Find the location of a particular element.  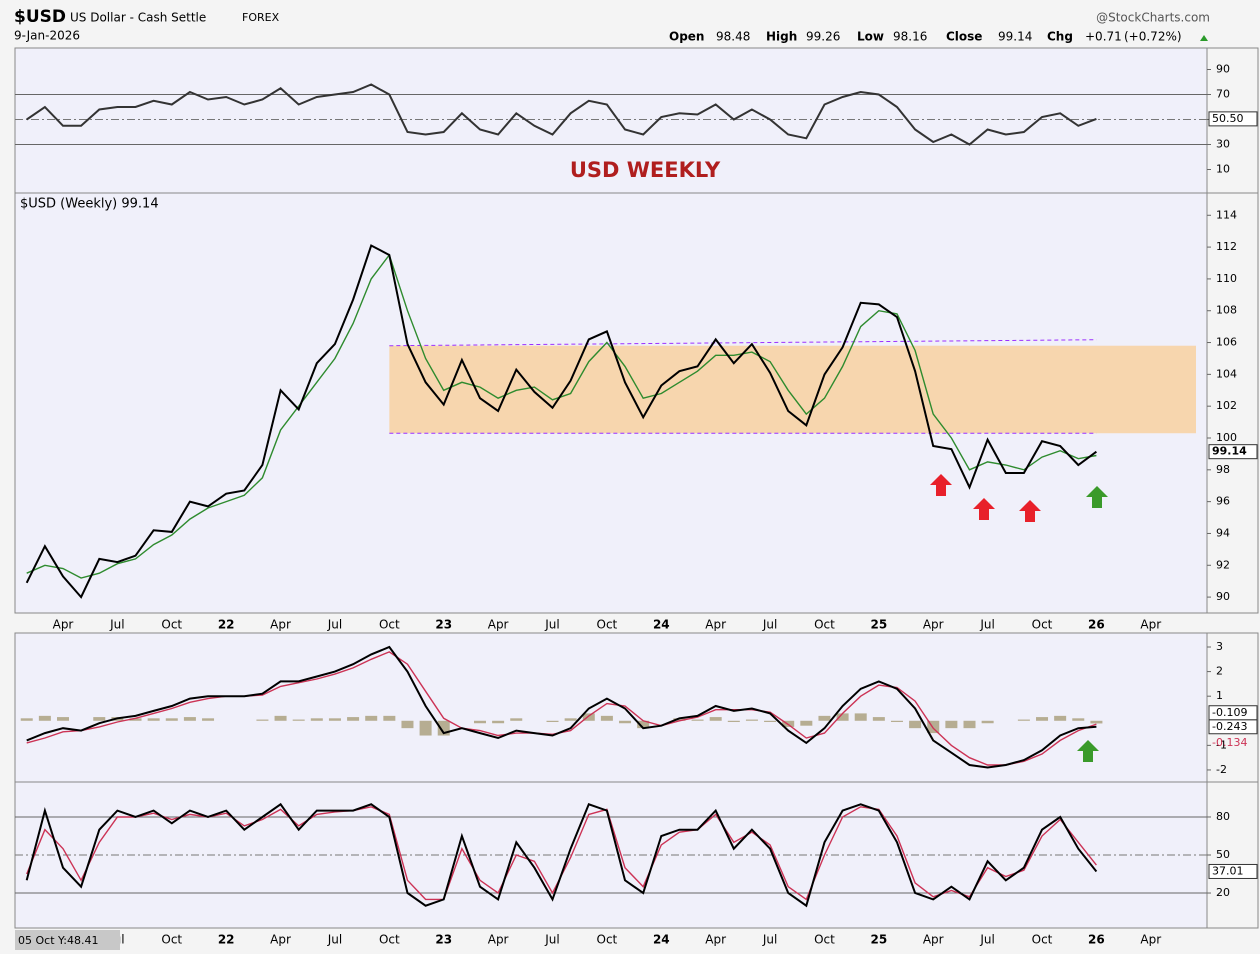

y-tick-label: -1 is located at coordinates (1221, 744).